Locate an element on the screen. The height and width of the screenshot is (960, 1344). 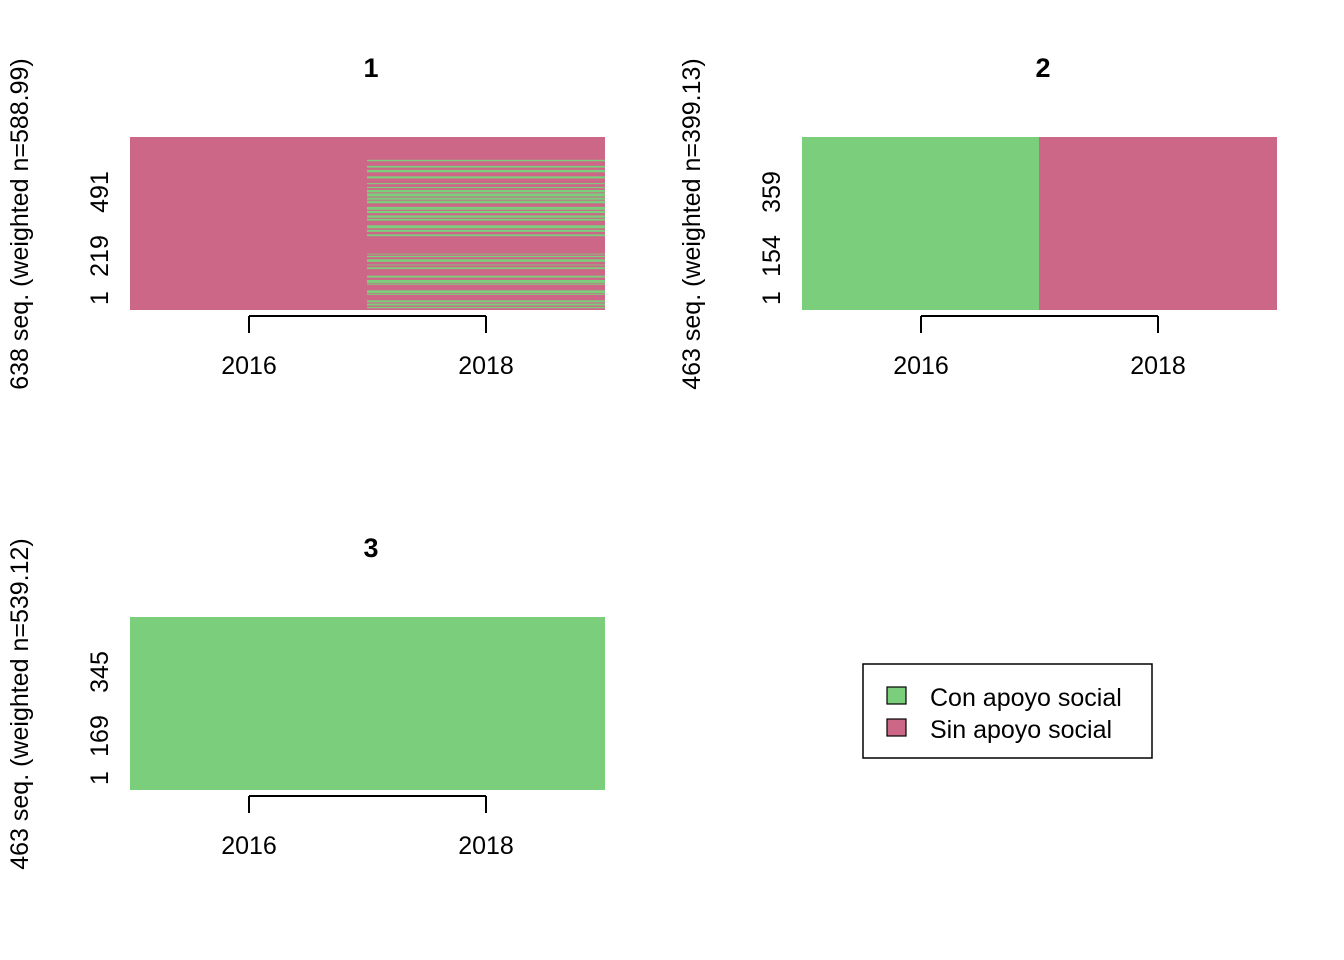
panel-3-xtick-2016: 2016 is located at coordinates (249, 846).